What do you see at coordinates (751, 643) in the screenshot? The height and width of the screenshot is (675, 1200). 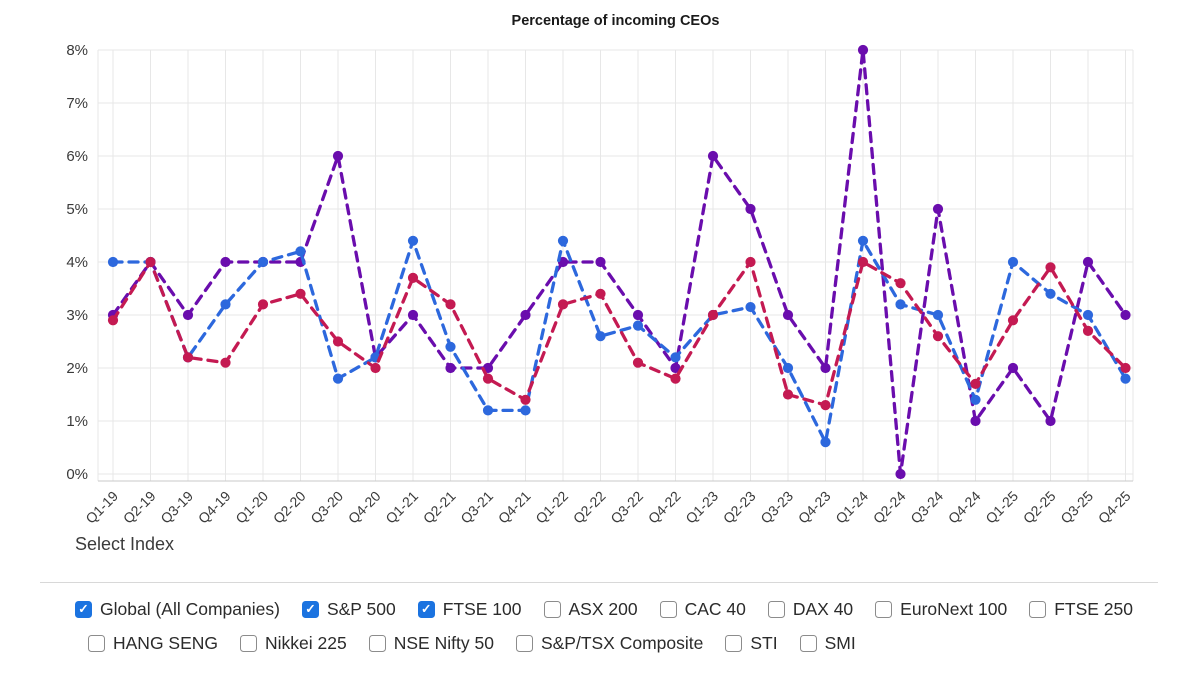 I see `index-option-sti: STI` at bounding box center [751, 643].